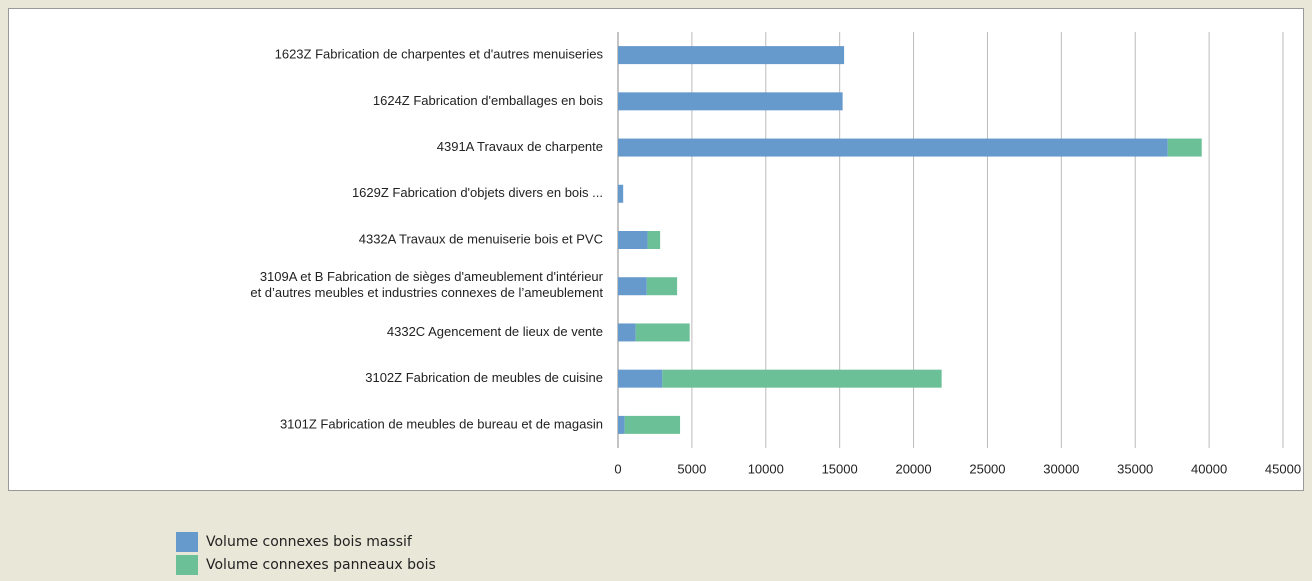 The image size is (1312, 581). I want to click on x-tick-label: 45000, so click(1283, 468).